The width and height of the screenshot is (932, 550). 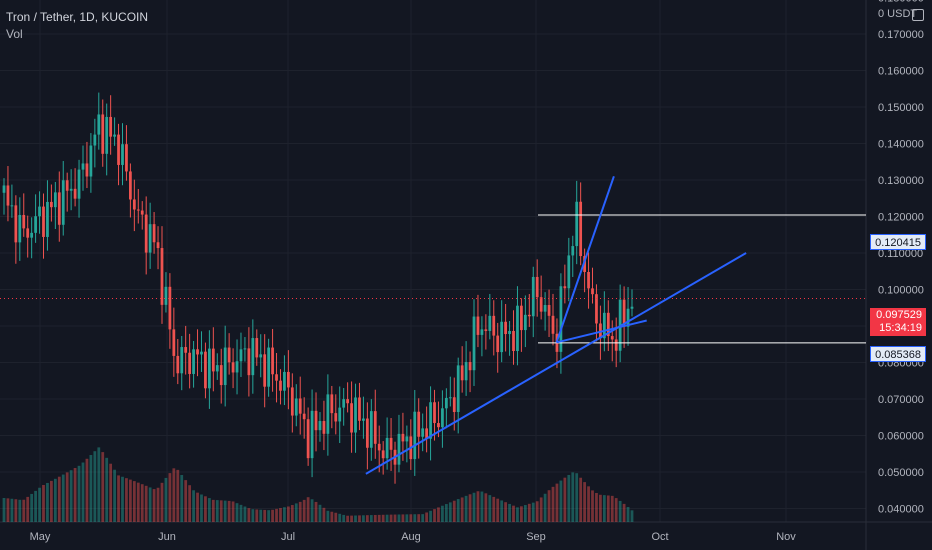 I want to click on level-bottom-tag: 0.085368, so click(x=898, y=354).